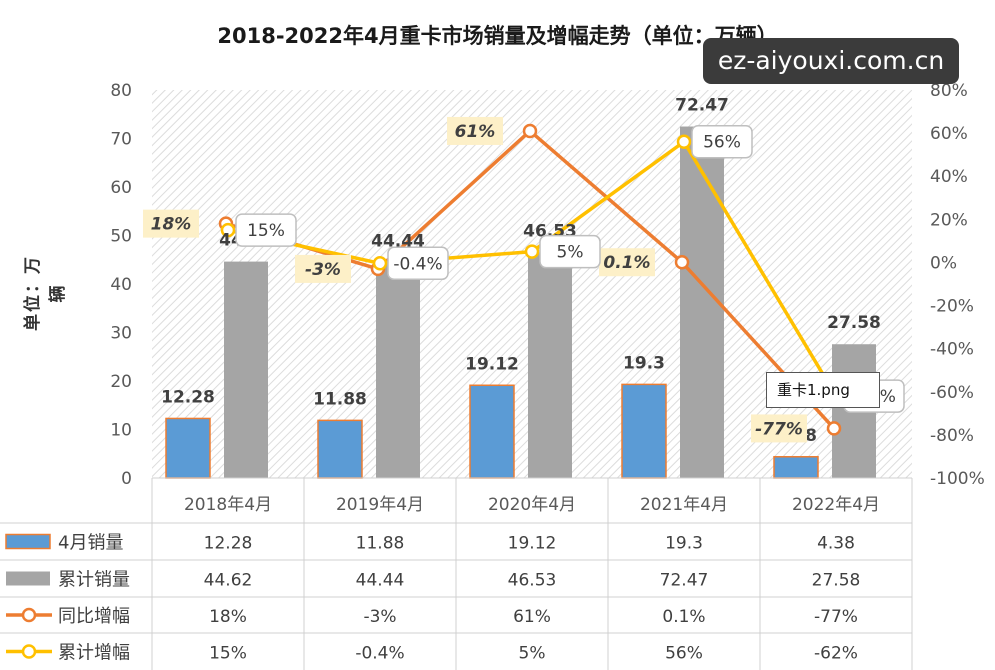 This screenshot has height=670, width=995. Describe the element at coordinates (228, 505) in the screenshot. I see `x-tick-label: 2018年4月` at that location.